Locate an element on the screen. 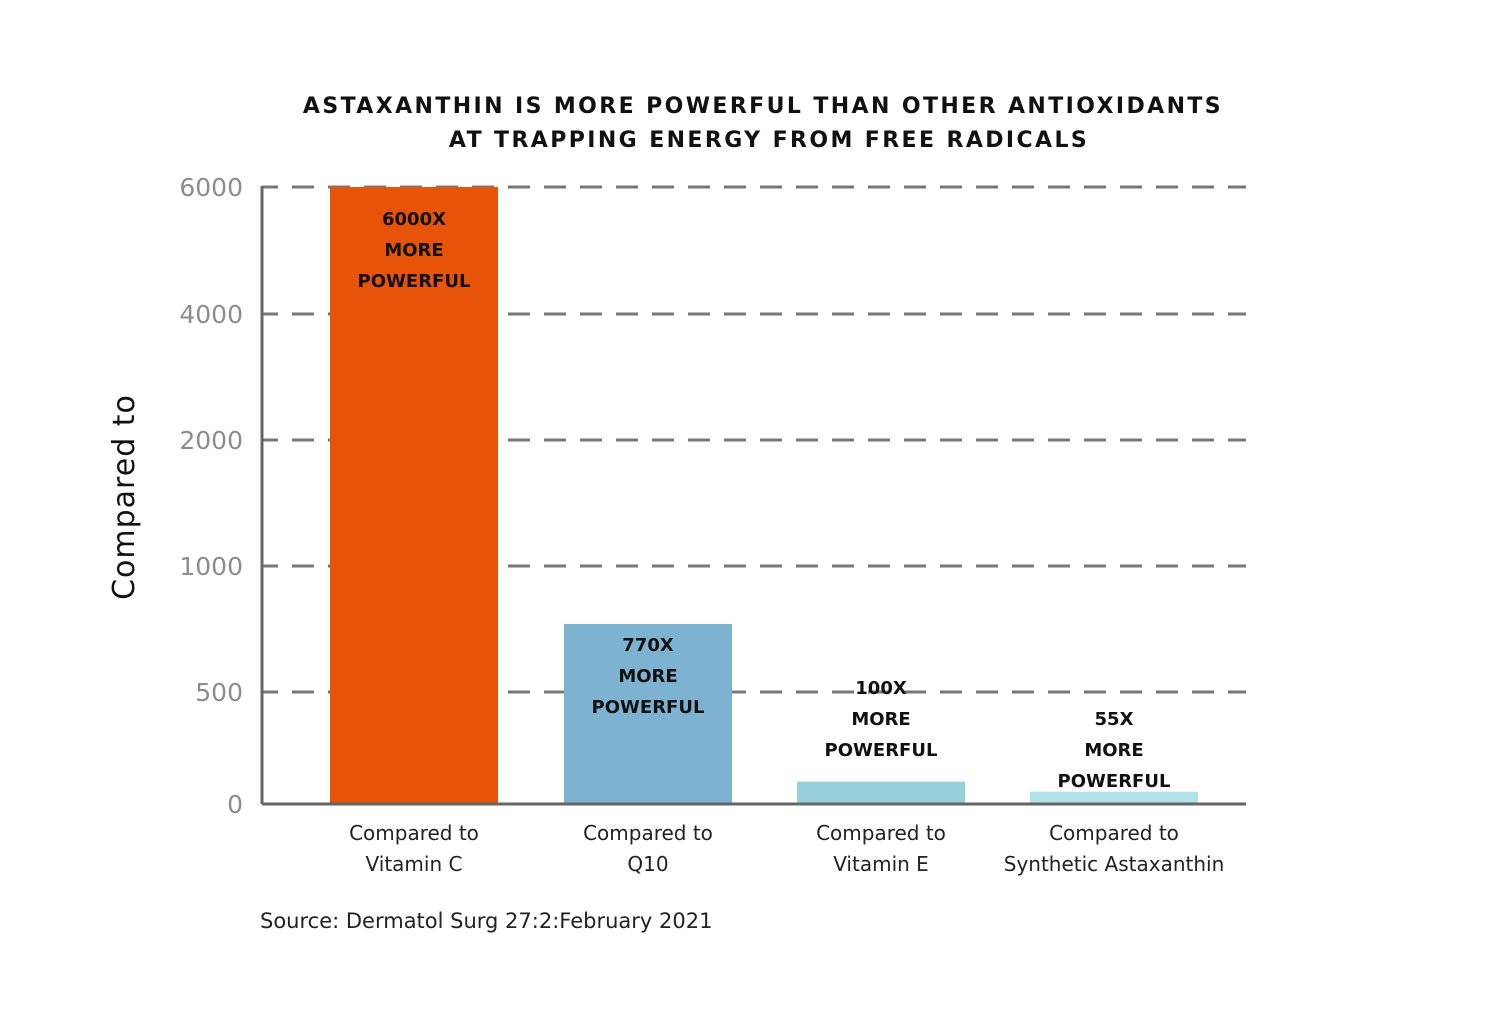 This screenshot has width=1500, height=1027. bar-data-label: 770X is located at coordinates (648, 645).